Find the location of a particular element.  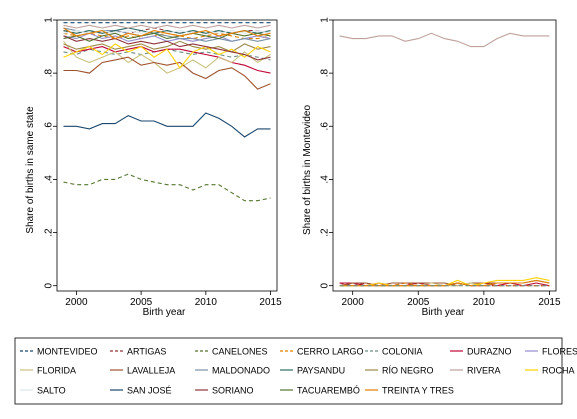

legend-label-treinta-y-tres: TREINTA Y TRES is located at coordinates (418, 391).